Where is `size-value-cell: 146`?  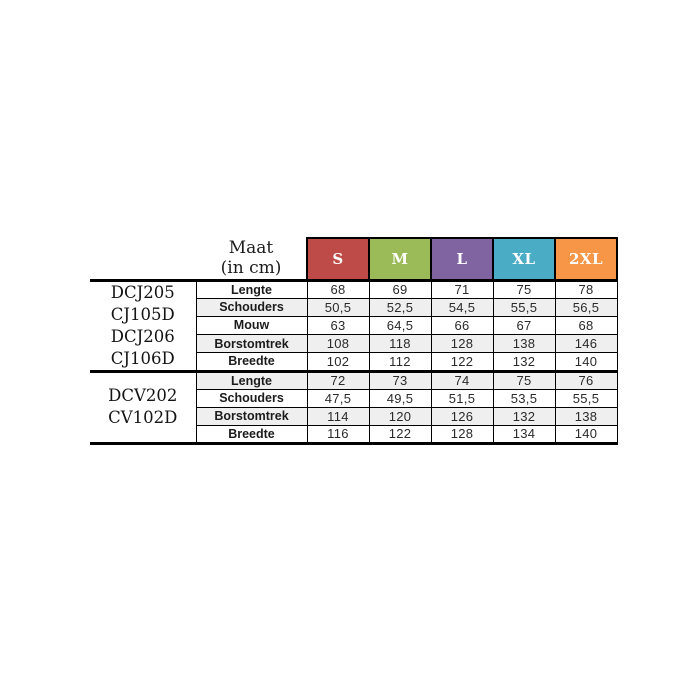 size-value-cell: 146 is located at coordinates (586, 344).